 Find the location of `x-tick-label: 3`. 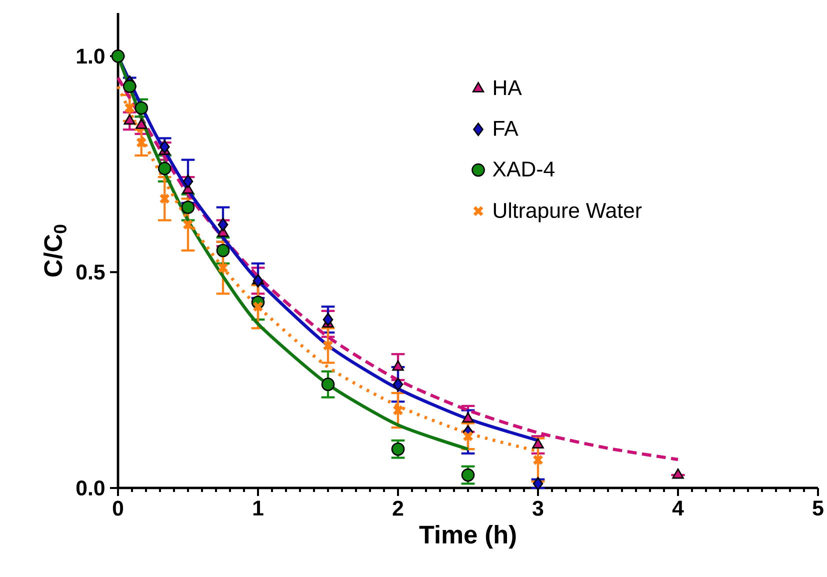

x-tick-label: 3 is located at coordinates (538, 508).